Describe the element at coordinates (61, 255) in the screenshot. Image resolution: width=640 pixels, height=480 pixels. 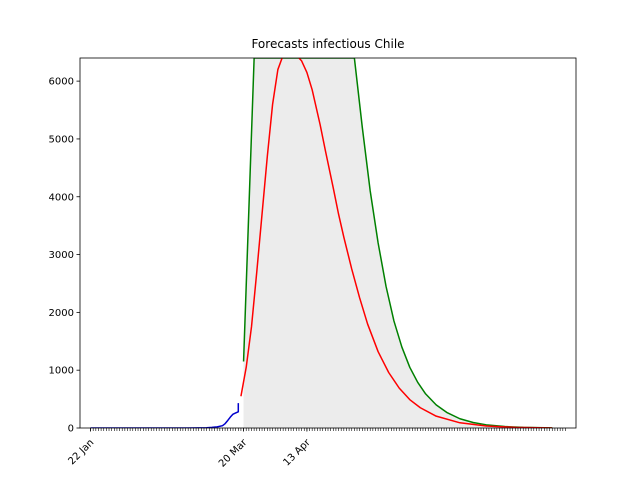
I see `y-tick-label: 3000` at that location.